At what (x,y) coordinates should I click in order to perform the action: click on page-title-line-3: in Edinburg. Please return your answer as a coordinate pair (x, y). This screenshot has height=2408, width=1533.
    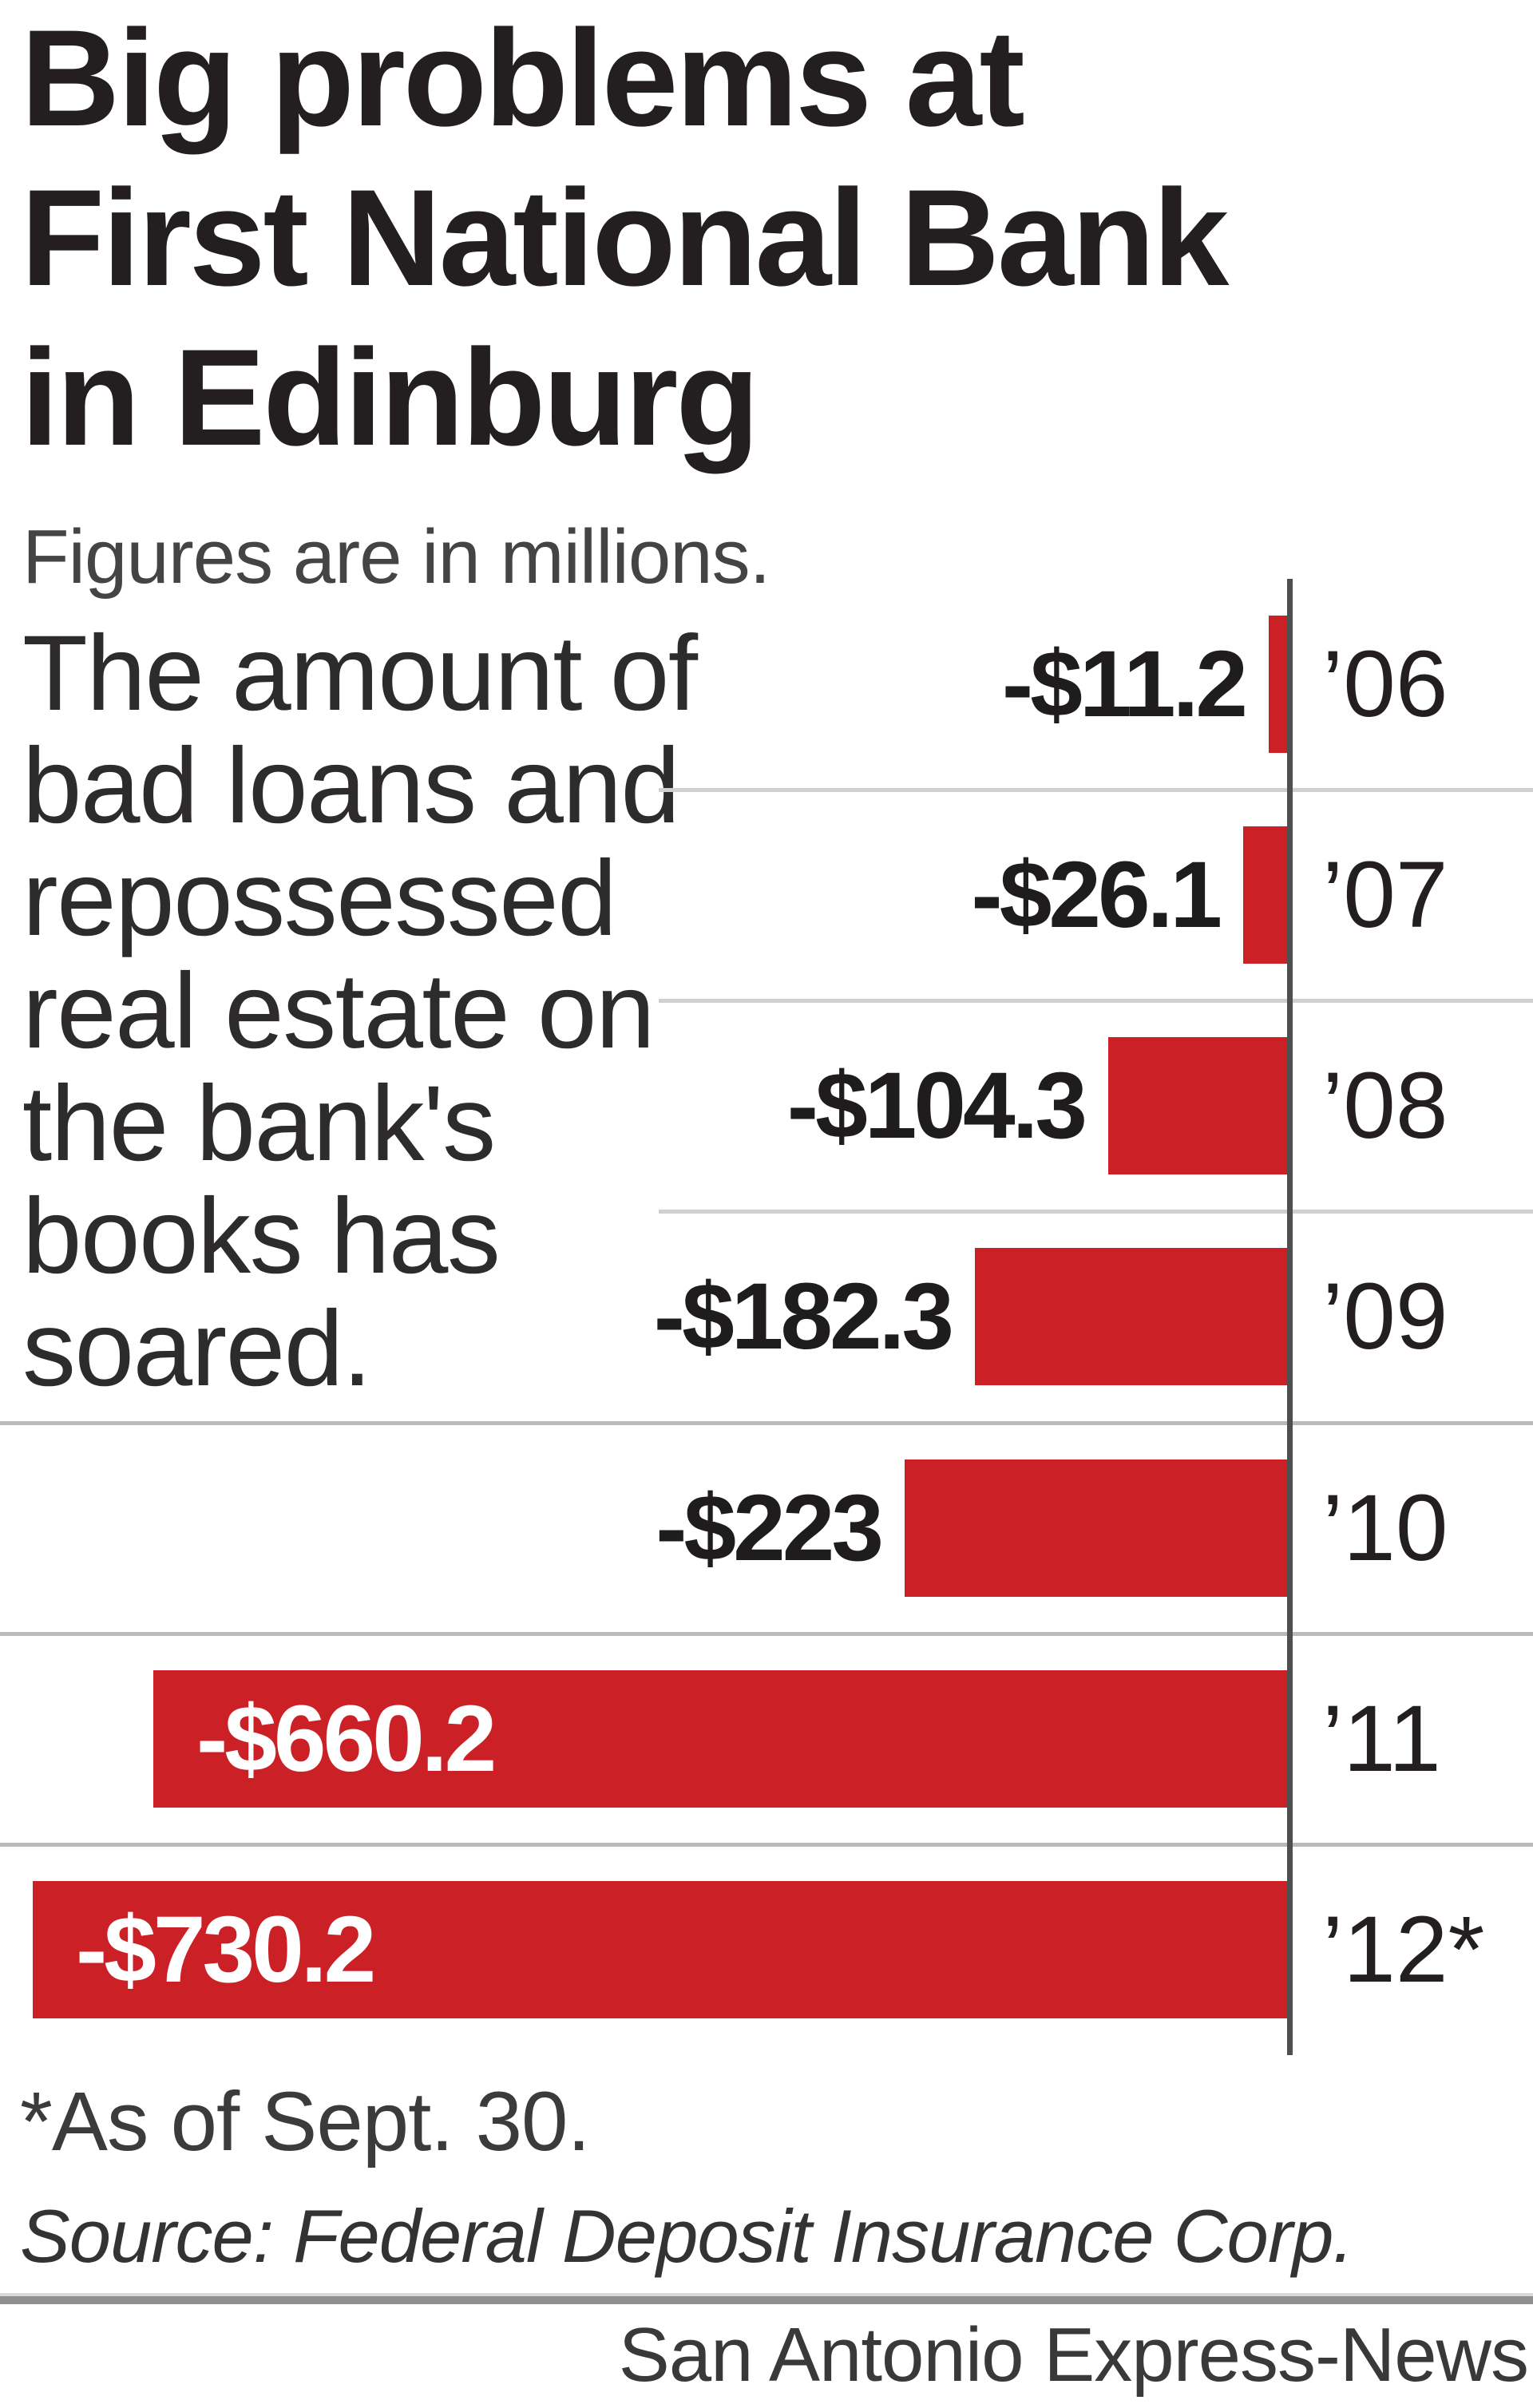
    Looking at the image, I should click on (390, 398).